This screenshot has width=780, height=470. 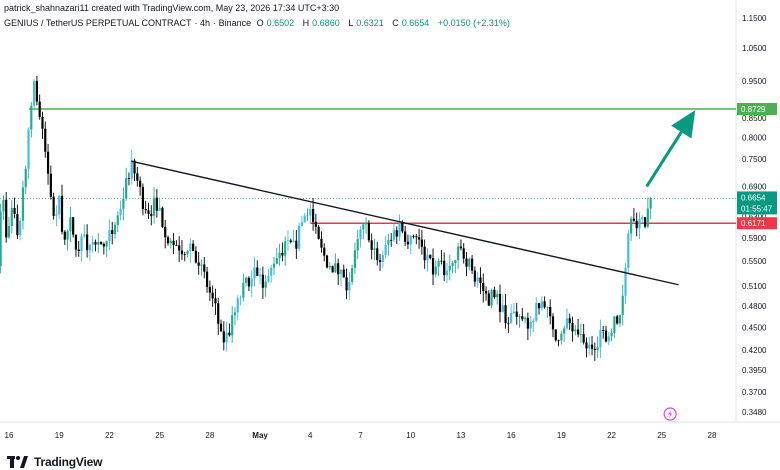 What do you see at coordinates (683, 124) in the screenshot?
I see `projection-arrow-head` at bounding box center [683, 124].